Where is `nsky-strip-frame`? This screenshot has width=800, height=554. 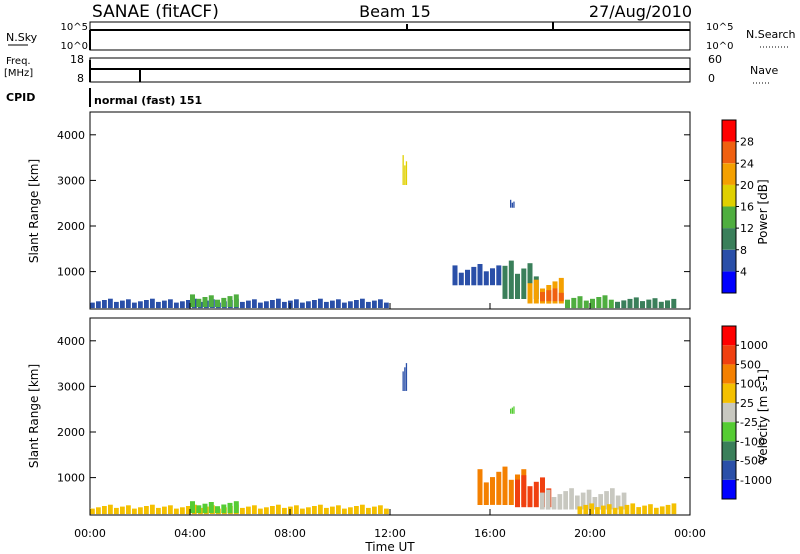
nsky-strip-frame is located at coordinates (390, 36).